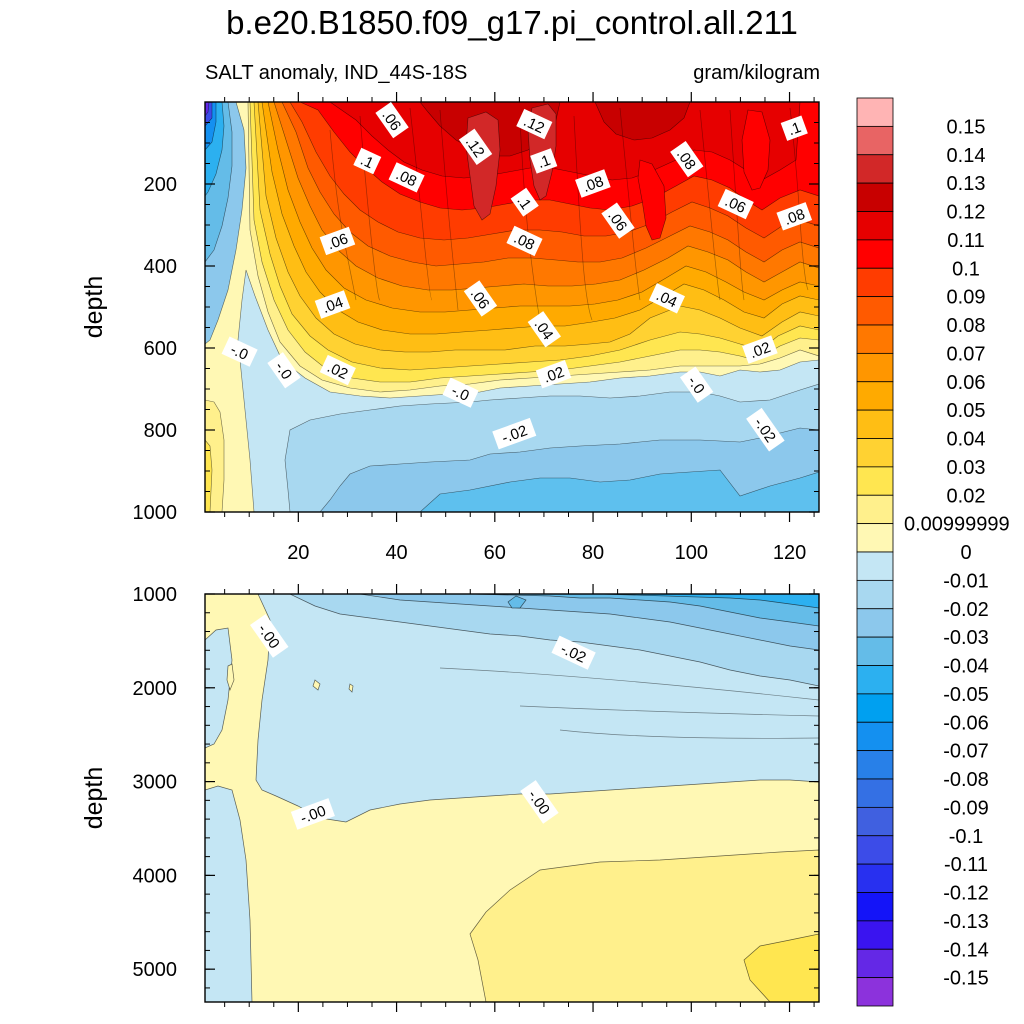 The image size is (1024, 1024). Describe the element at coordinates (966, 496) in the screenshot. I see `colorbar-label: 0.02` at that location.